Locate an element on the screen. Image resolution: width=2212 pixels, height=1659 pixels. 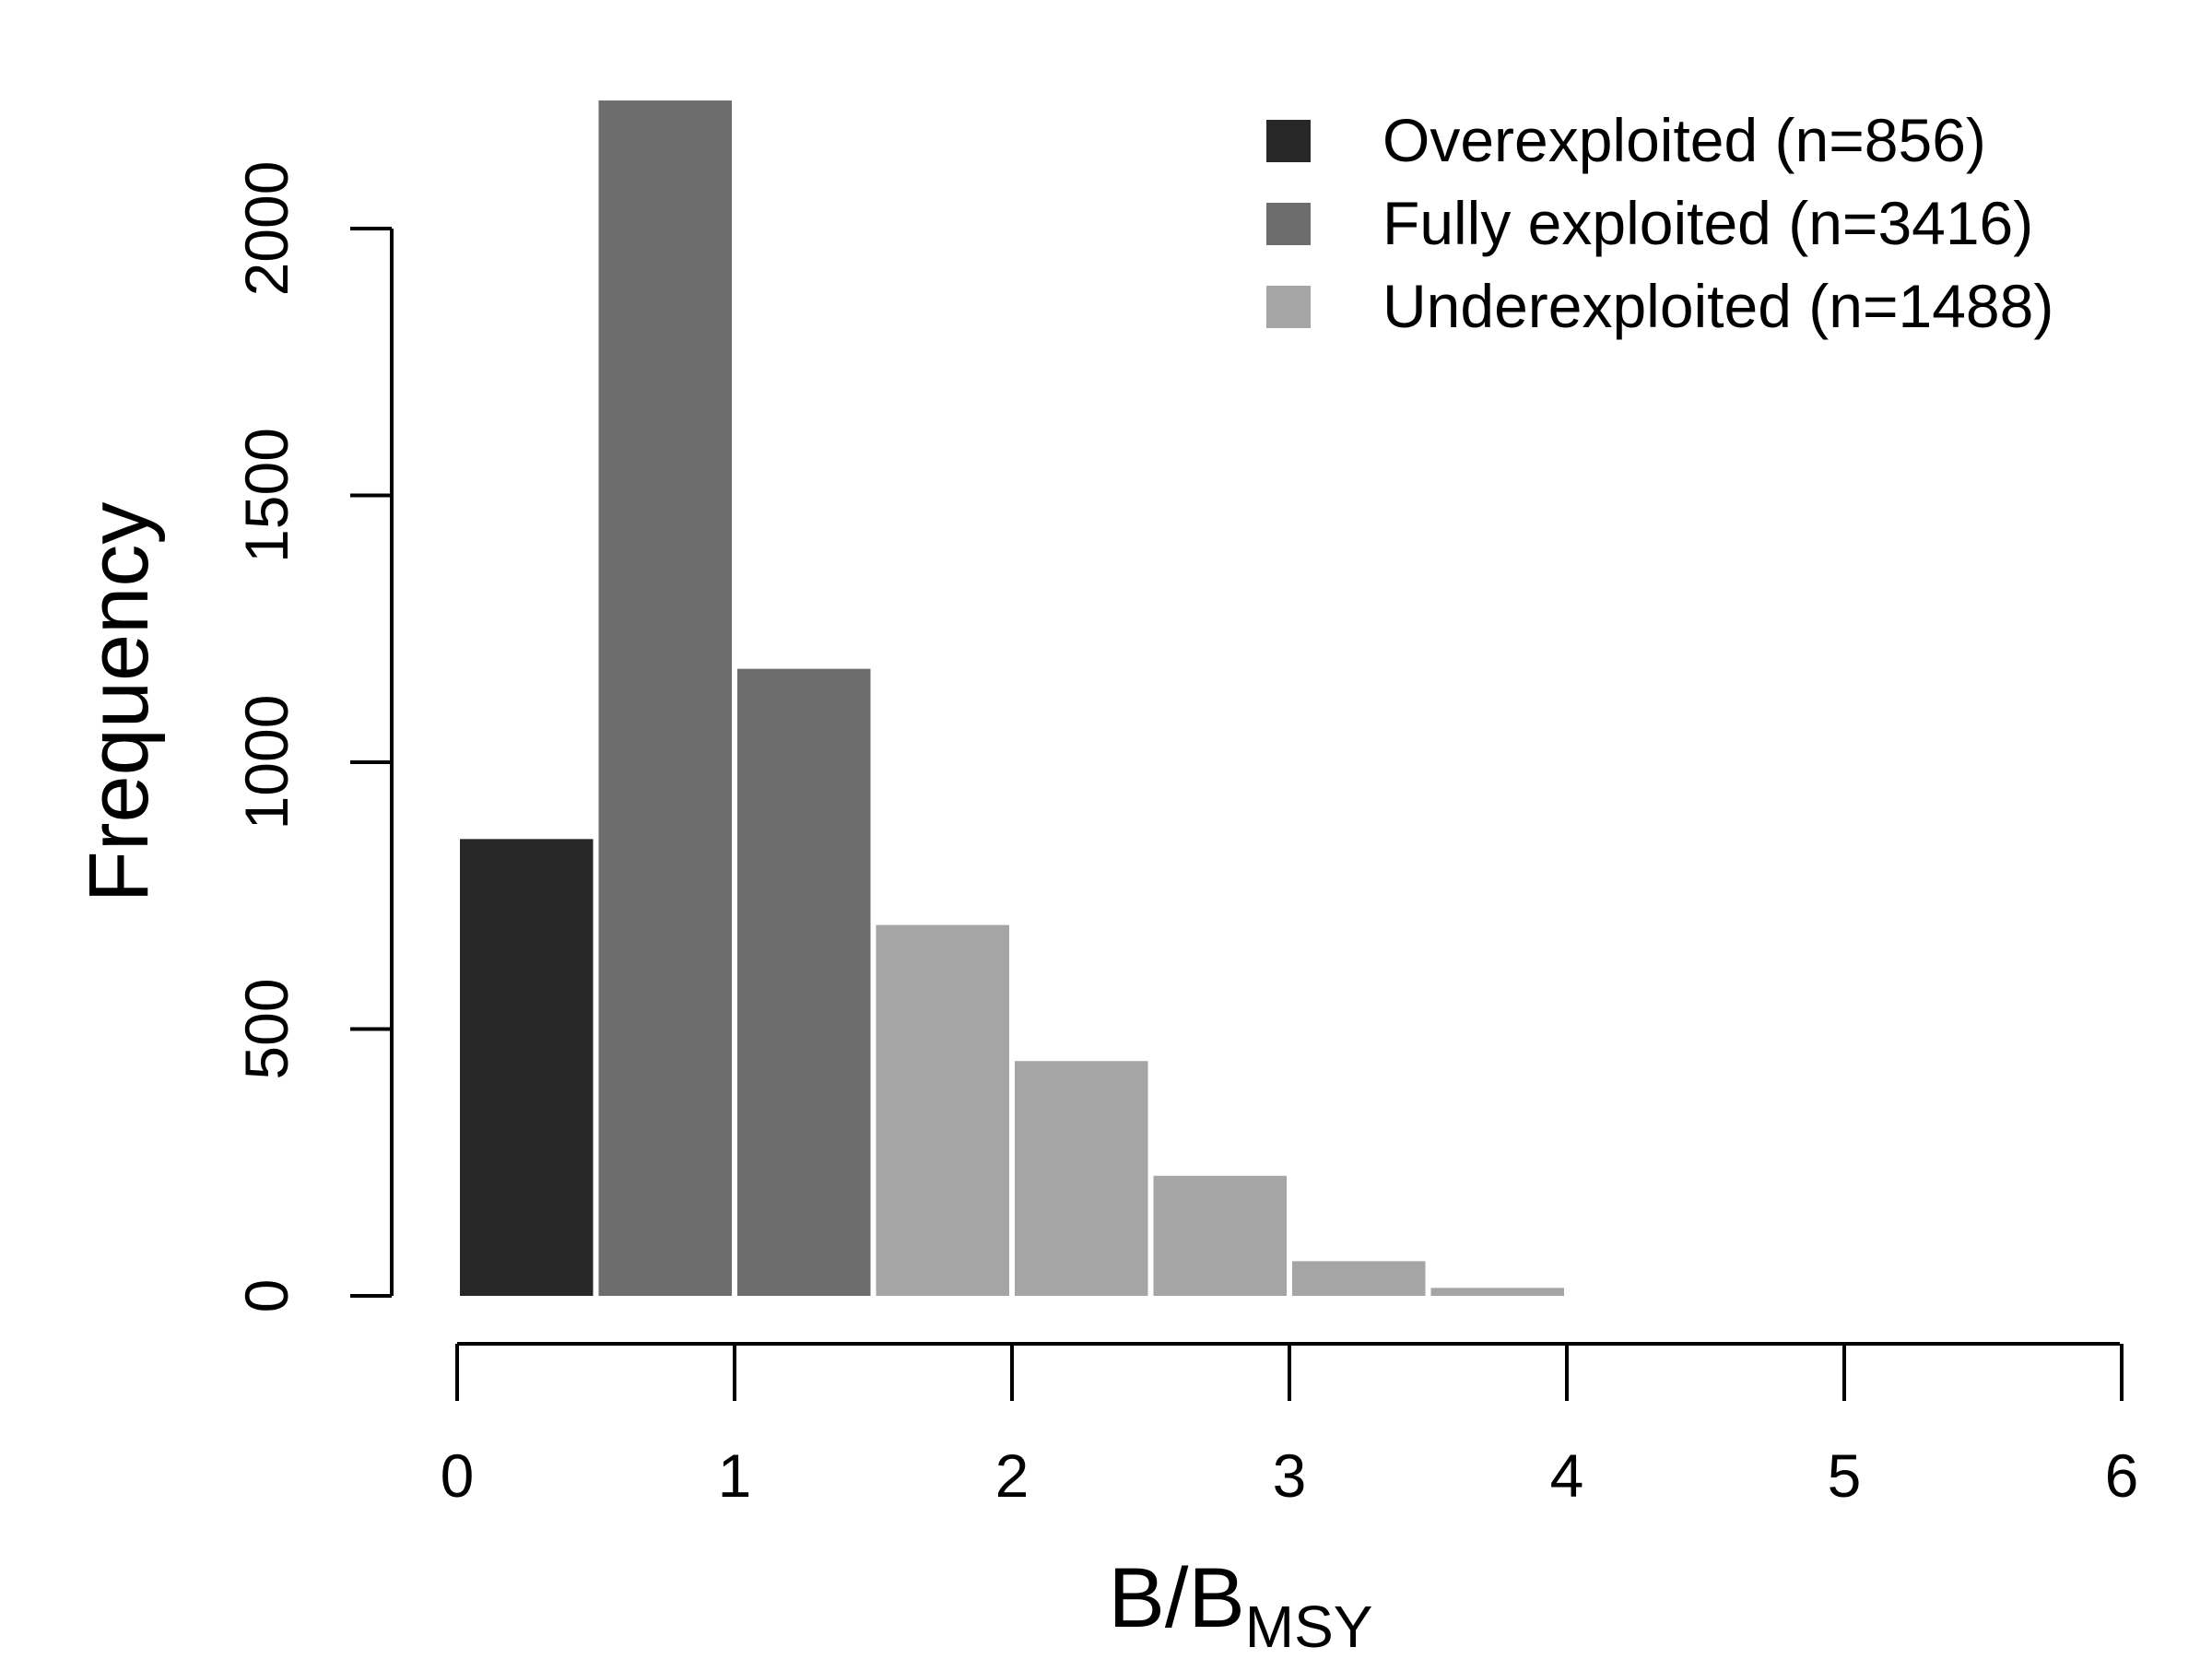
x-tick-label-2: 2 is located at coordinates (1012, 1475).